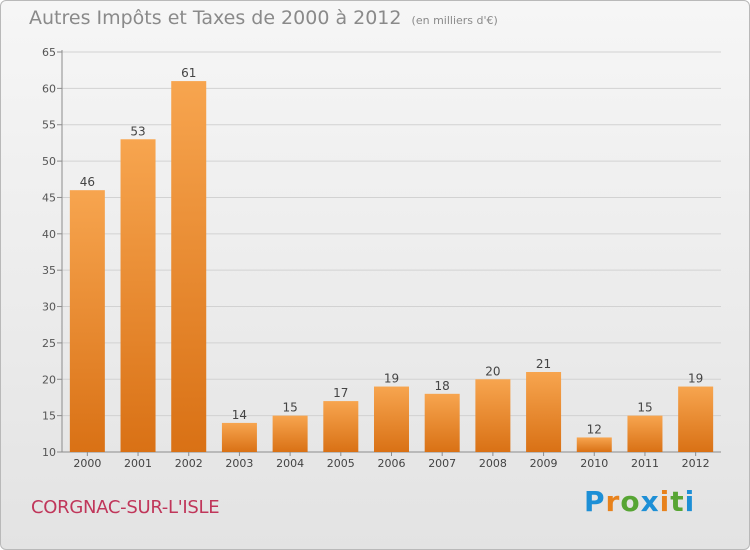 This screenshot has height=550, width=750. I want to click on x-tick-label: 2008, so click(493, 463).